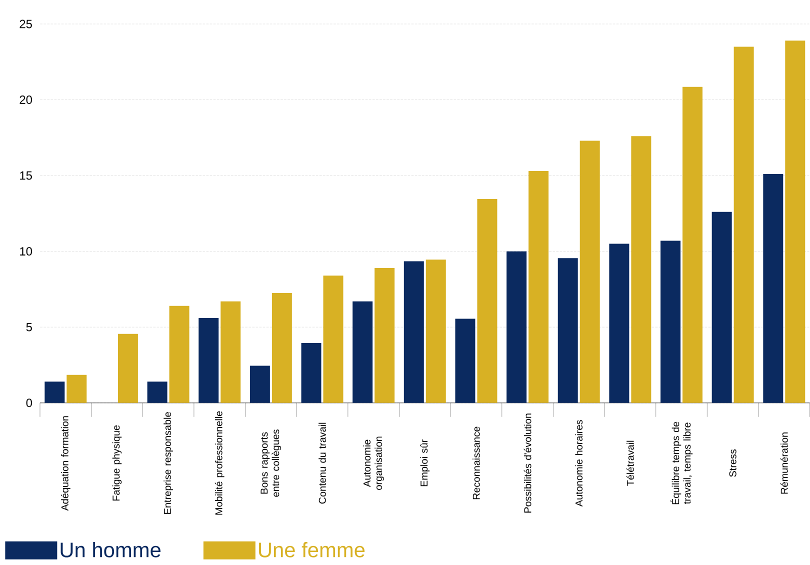 Image resolution: width=810 pixels, height=565 pixels. I want to click on y-tick-label: 15, so click(26, 175).